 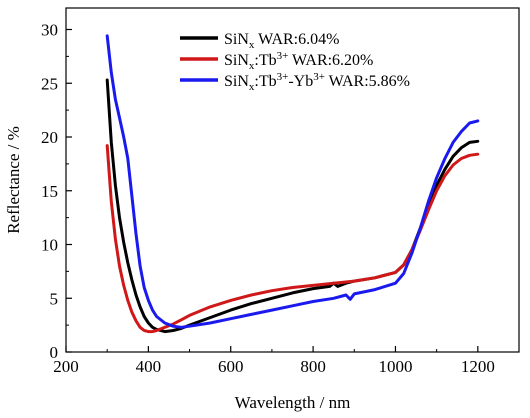 What do you see at coordinates (49, 191) in the screenshot?
I see `y-tick-label: 15` at bounding box center [49, 191].